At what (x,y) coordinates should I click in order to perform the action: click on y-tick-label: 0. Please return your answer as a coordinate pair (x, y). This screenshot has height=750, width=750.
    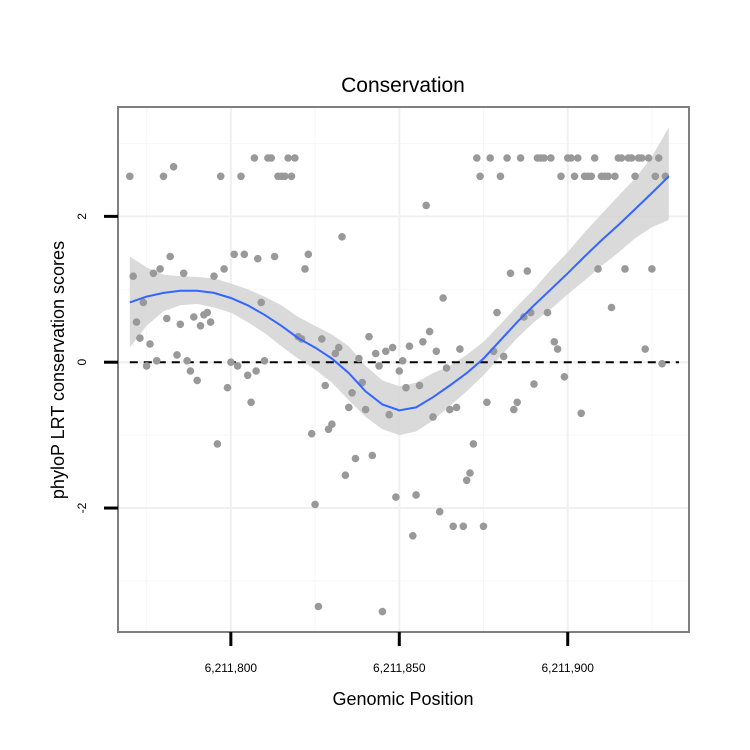
    Looking at the image, I should click on (82, 362).